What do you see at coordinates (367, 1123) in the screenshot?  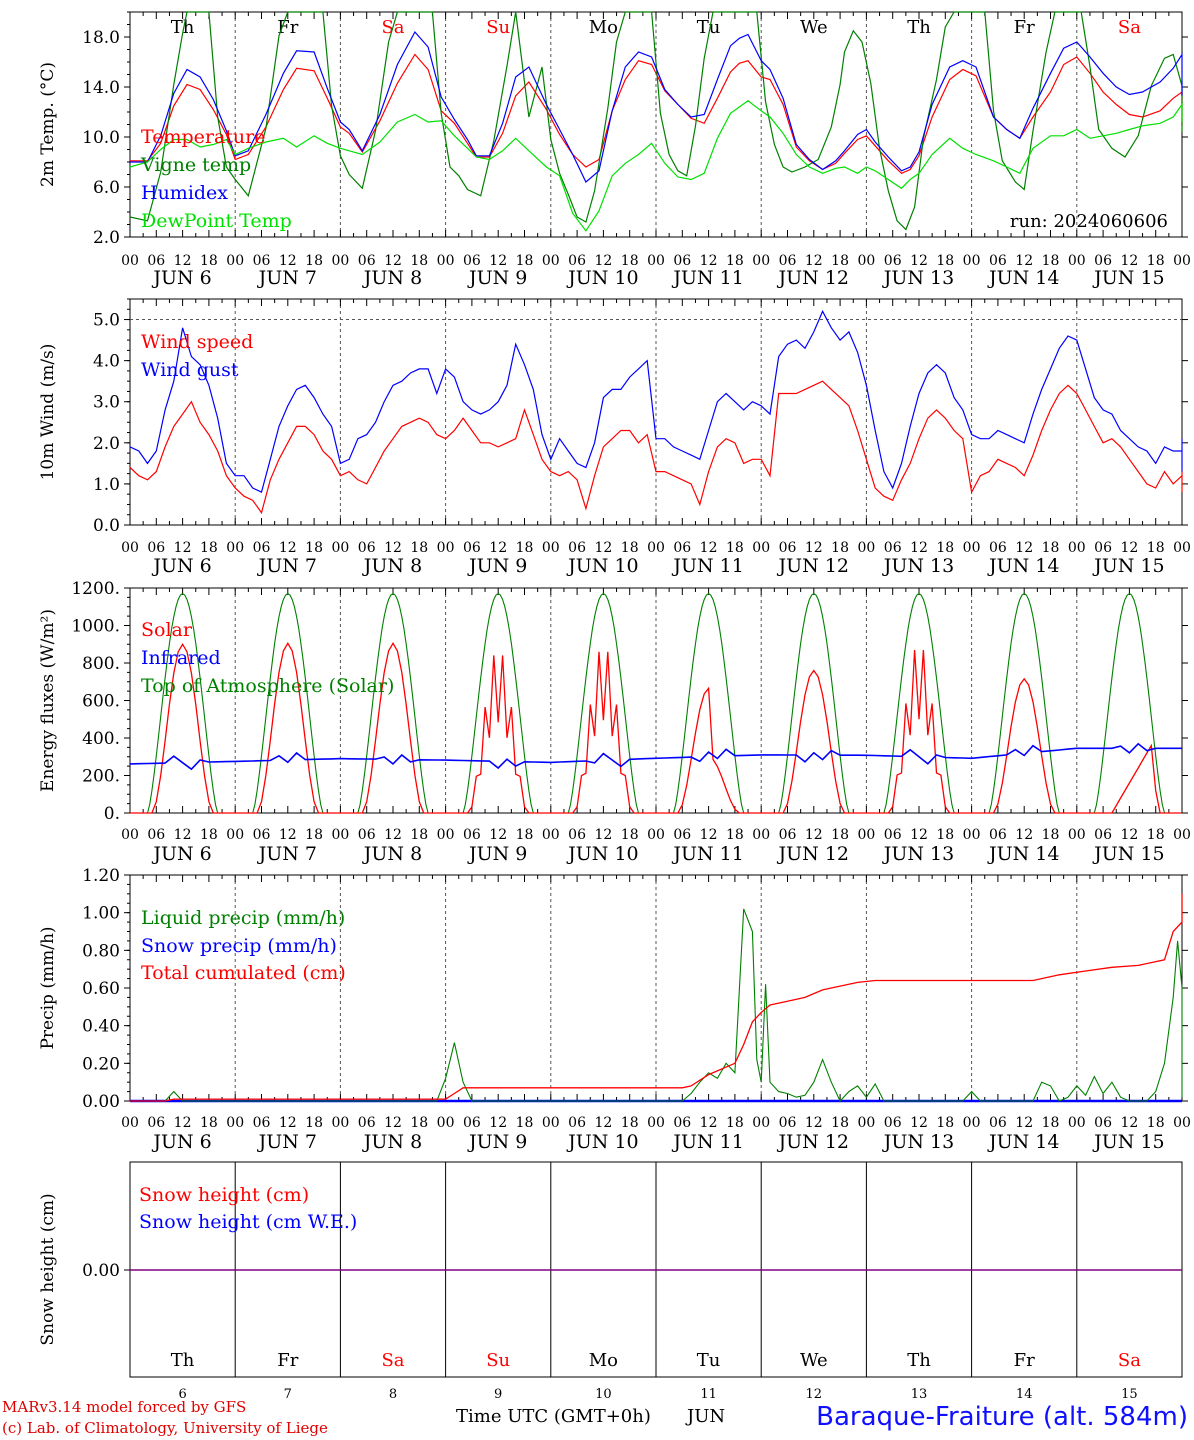 I see `panel4-hour-label: 06` at bounding box center [367, 1123].